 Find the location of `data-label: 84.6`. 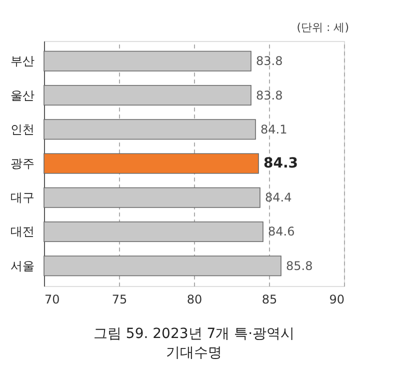

data-label: 84.6 is located at coordinates (281, 231).